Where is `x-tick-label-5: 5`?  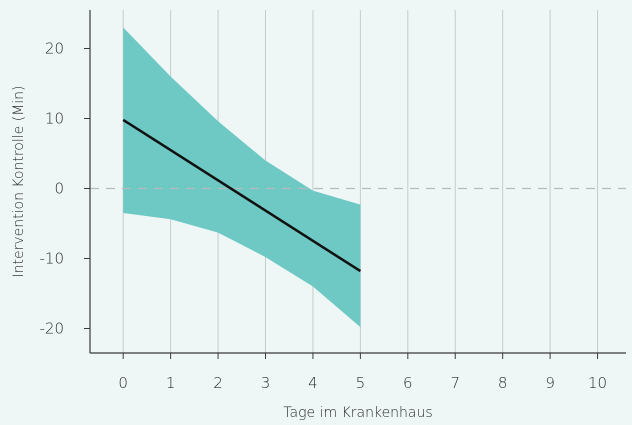 x-tick-label-5: 5 is located at coordinates (361, 383).